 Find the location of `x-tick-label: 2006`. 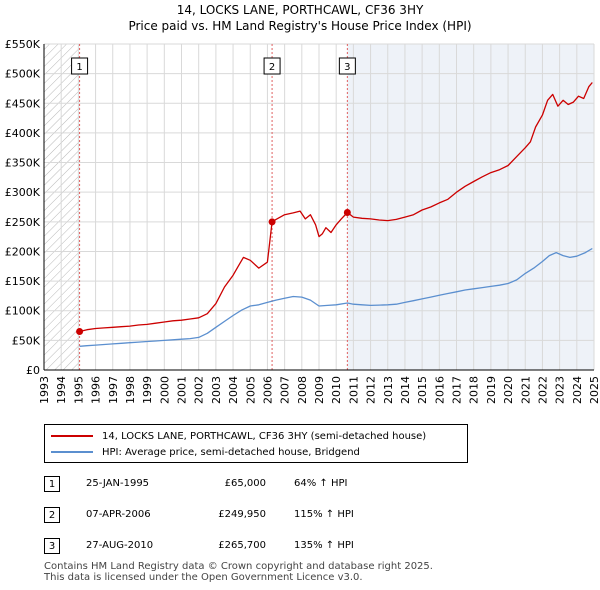

x-tick-label: 2006 is located at coordinates (267, 390).